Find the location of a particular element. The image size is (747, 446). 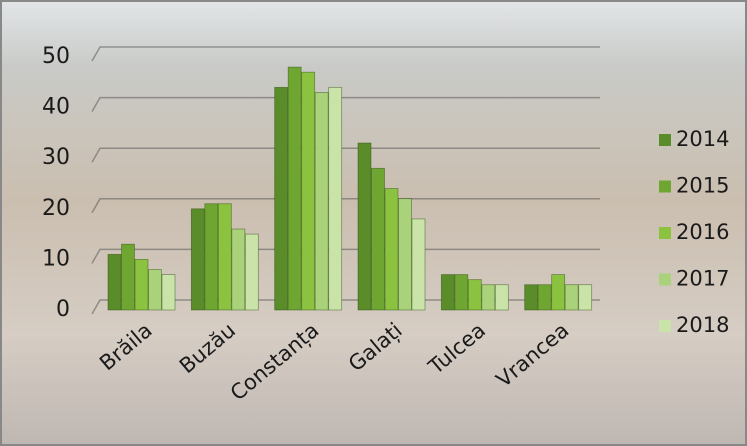

y-tick-label: 40 is located at coordinates (56, 107).